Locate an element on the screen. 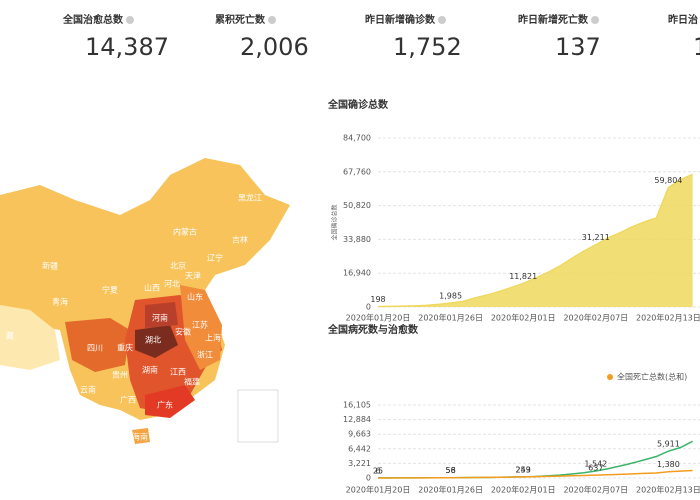 Image resolution: width=700 pixels, height=500 pixels. province-label: 广西 is located at coordinates (128, 400).